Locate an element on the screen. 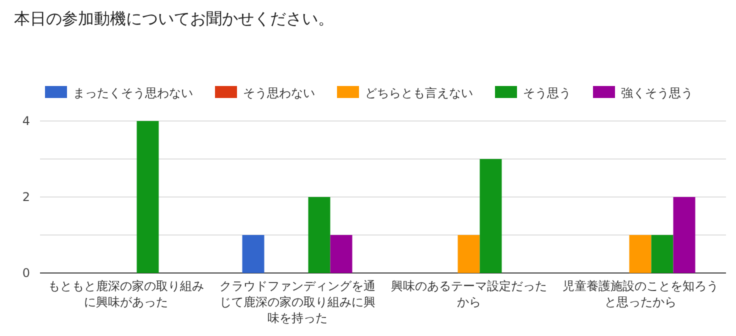 The image size is (736, 336). x-tick-label: 児童養護施設のことを知ろうと思ったから is located at coordinates (640, 294).